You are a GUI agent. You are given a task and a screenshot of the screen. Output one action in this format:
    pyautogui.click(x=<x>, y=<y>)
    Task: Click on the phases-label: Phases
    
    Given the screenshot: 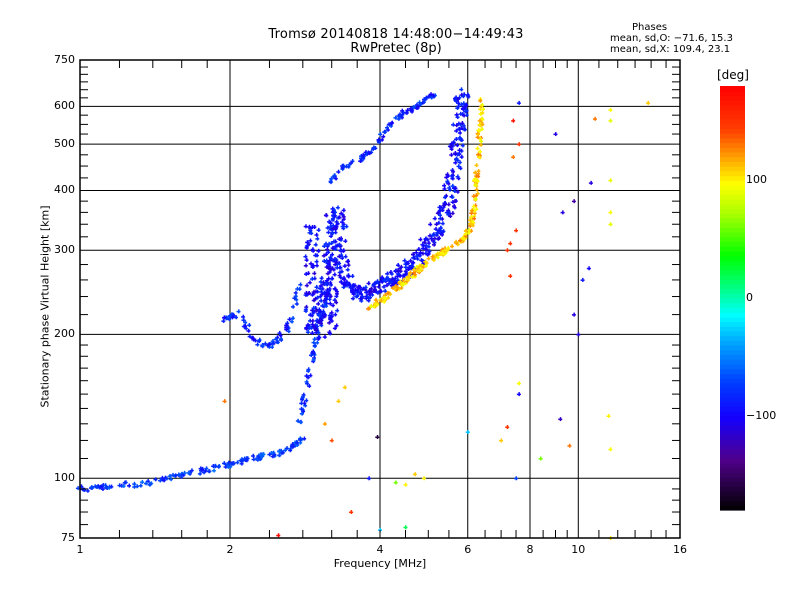 What is the action you would take?
    pyautogui.click(x=650, y=27)
    